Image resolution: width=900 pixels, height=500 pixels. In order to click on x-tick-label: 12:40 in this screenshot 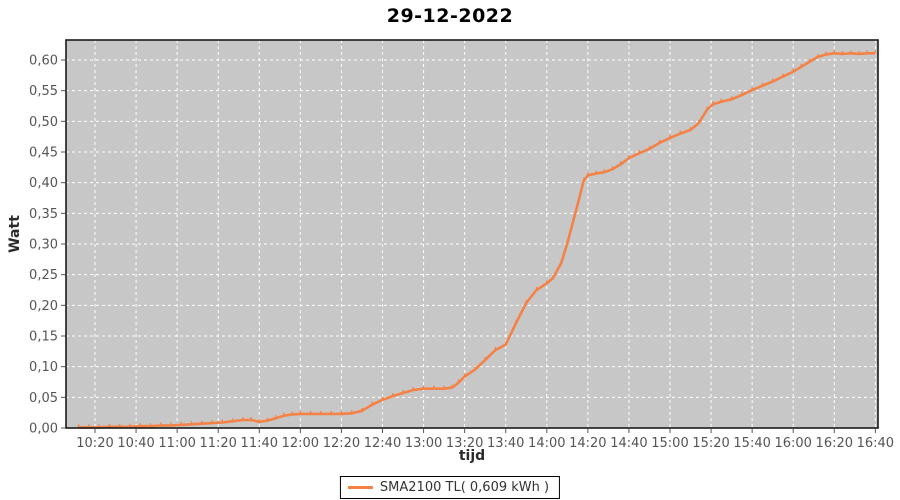, I will do `click(382, 443)`.